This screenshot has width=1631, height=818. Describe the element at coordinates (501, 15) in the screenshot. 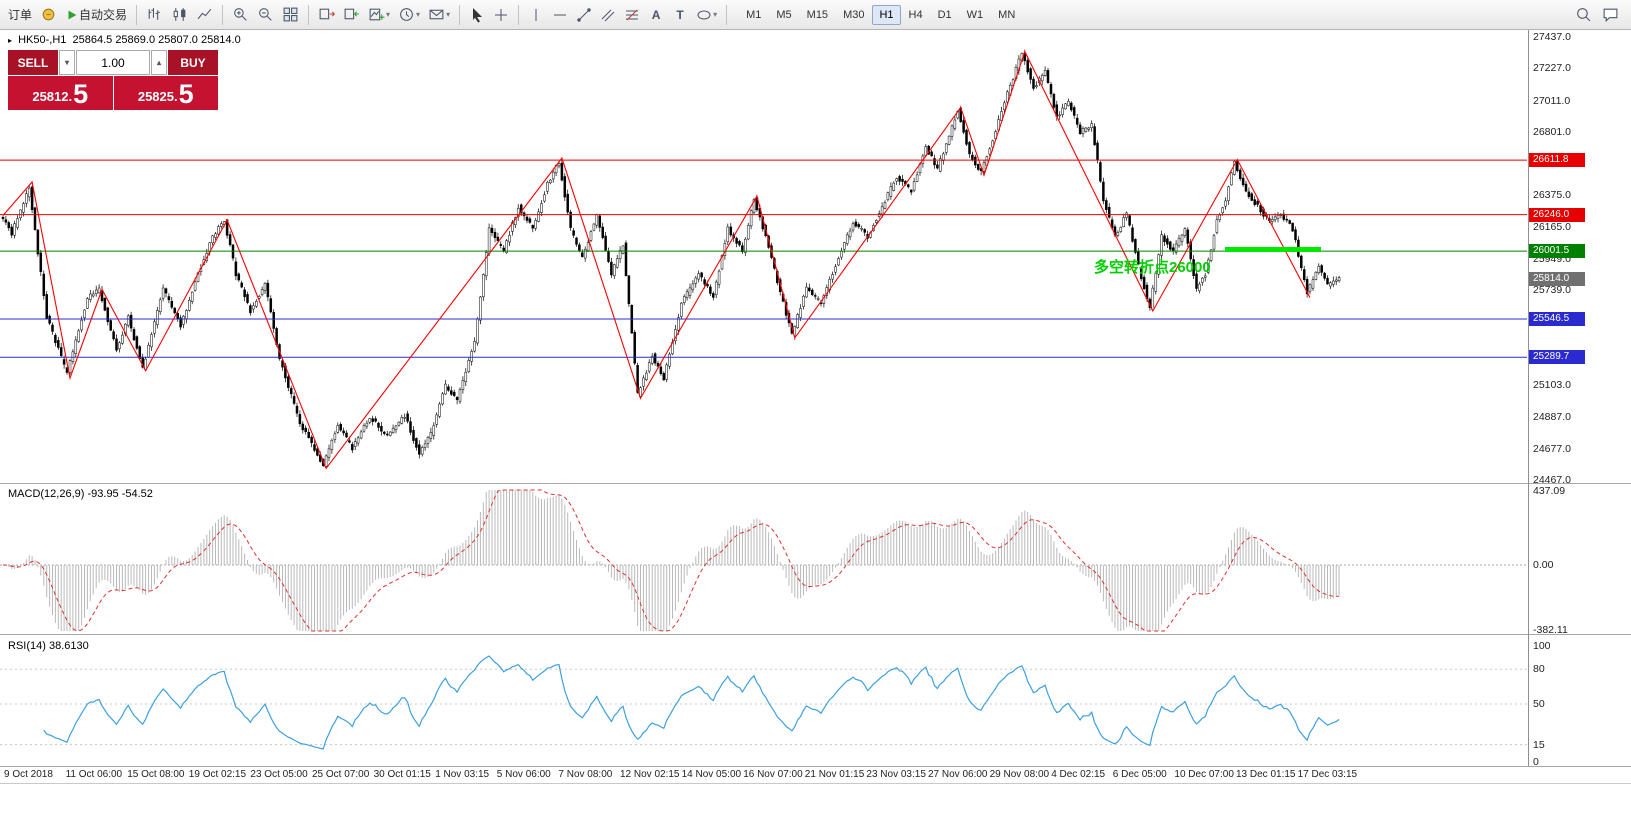

I see `crosshair-icon` at that location.